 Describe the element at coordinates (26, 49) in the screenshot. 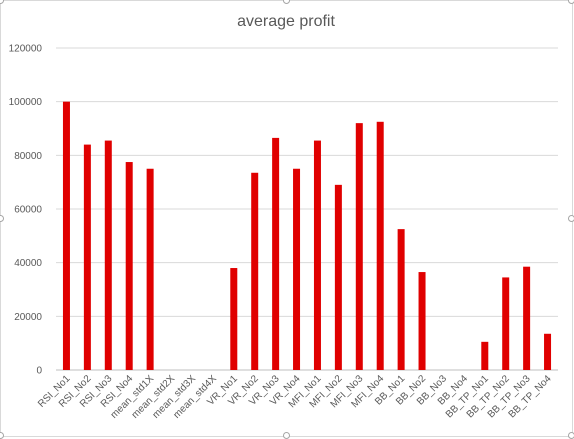

I see `y-tick-label: 120000` at that location.